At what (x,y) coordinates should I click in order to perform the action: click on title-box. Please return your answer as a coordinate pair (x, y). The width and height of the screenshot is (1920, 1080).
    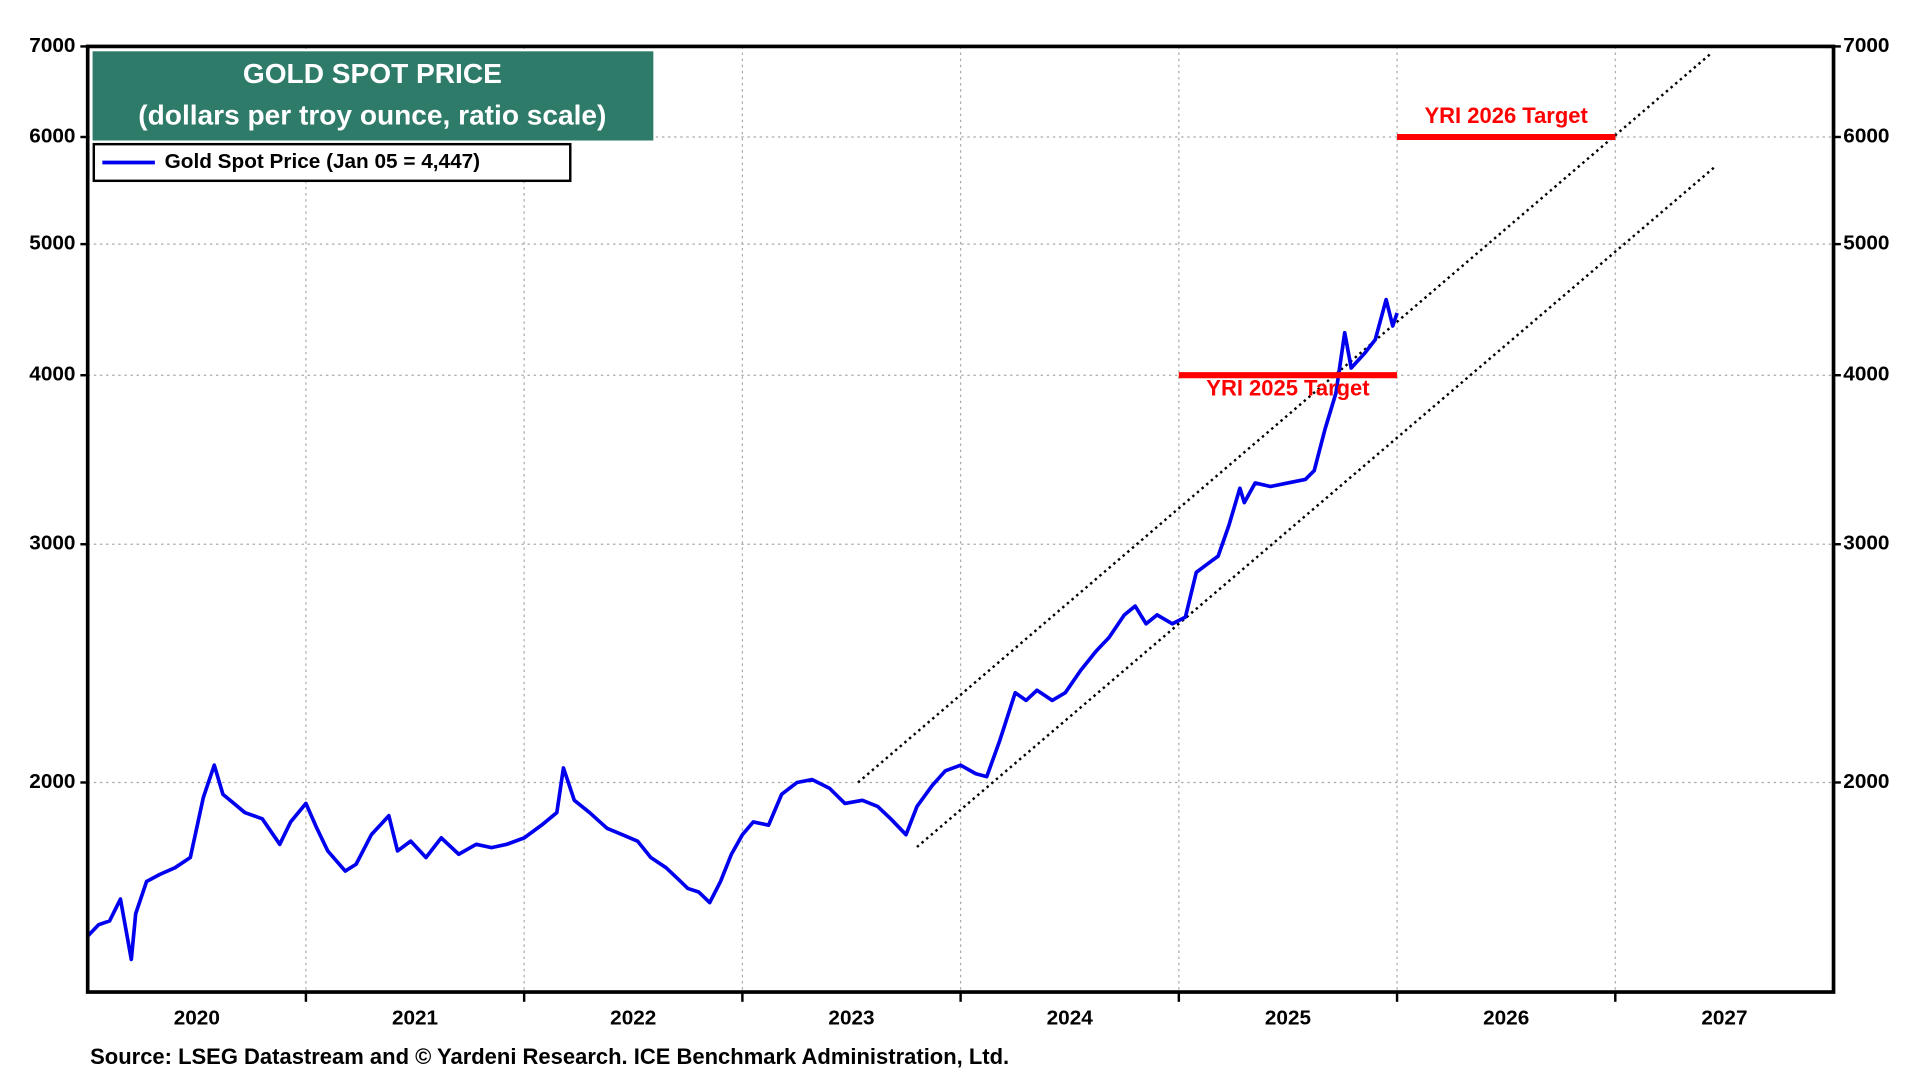
    Looking at the image, I should click on (373, 96).